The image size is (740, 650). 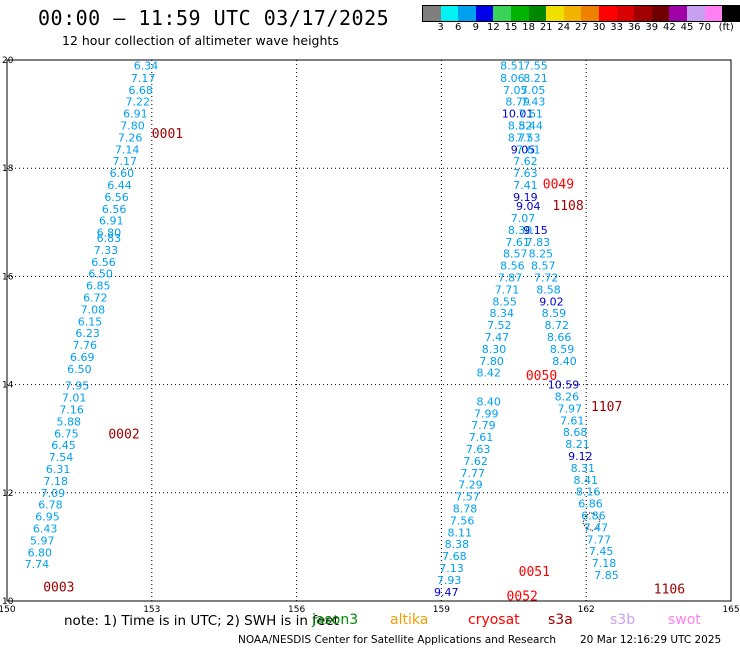 I want to click on color-scale-label: 30, so click(x=599, y=27).